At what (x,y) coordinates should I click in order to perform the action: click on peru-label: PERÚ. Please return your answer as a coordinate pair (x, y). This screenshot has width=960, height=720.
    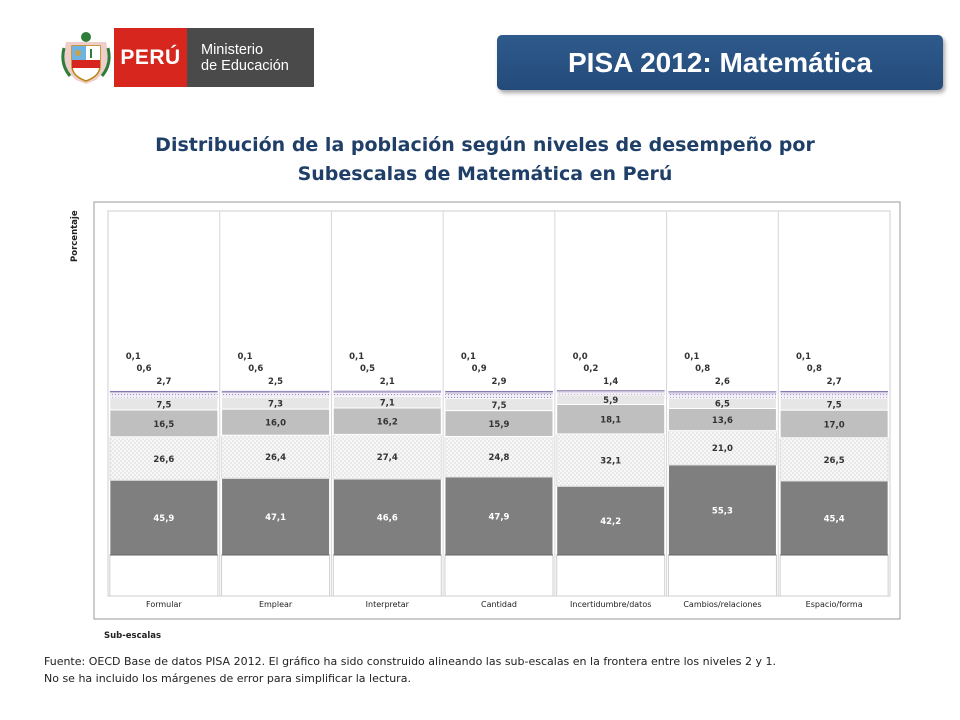
    Looking at the image, I should click on (150, 57).